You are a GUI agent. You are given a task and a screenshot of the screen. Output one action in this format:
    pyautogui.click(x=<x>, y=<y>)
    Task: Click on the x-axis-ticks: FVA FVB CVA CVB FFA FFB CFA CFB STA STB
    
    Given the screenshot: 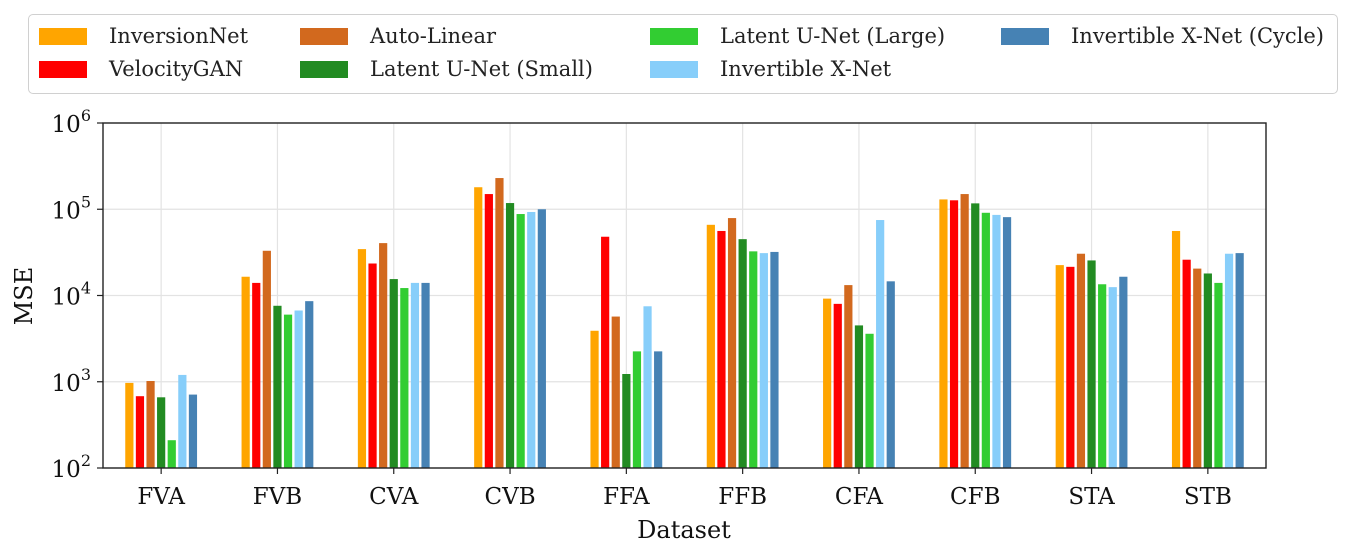 What is the action you would take?
    pyautogui.click(x=684, y=489)
    